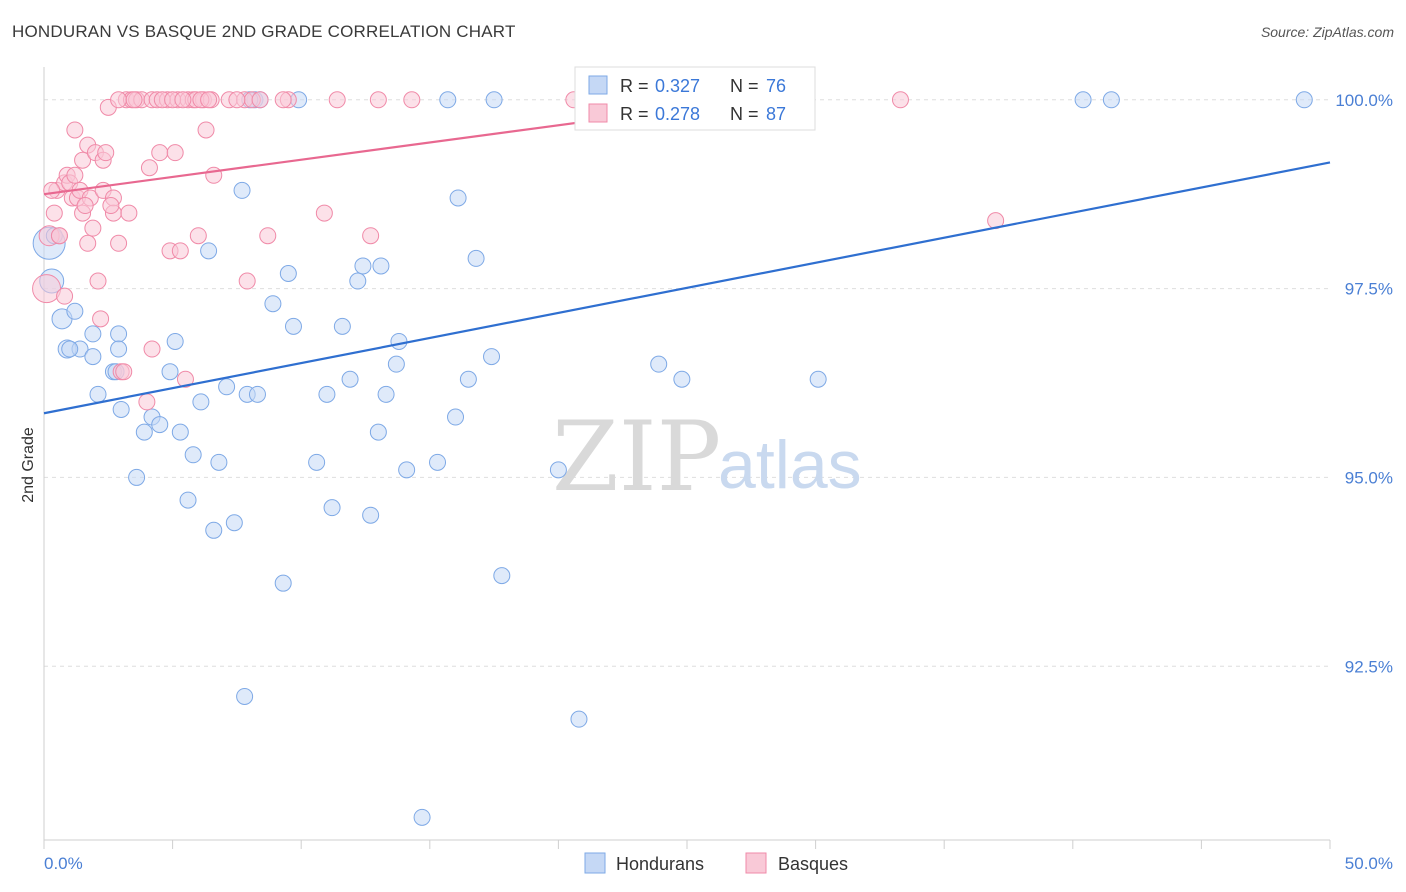  What do you see at coordinates (636, 457) in the screenshot?
I see `watermark-zip: ZIP` at bounding box center [636, 457].